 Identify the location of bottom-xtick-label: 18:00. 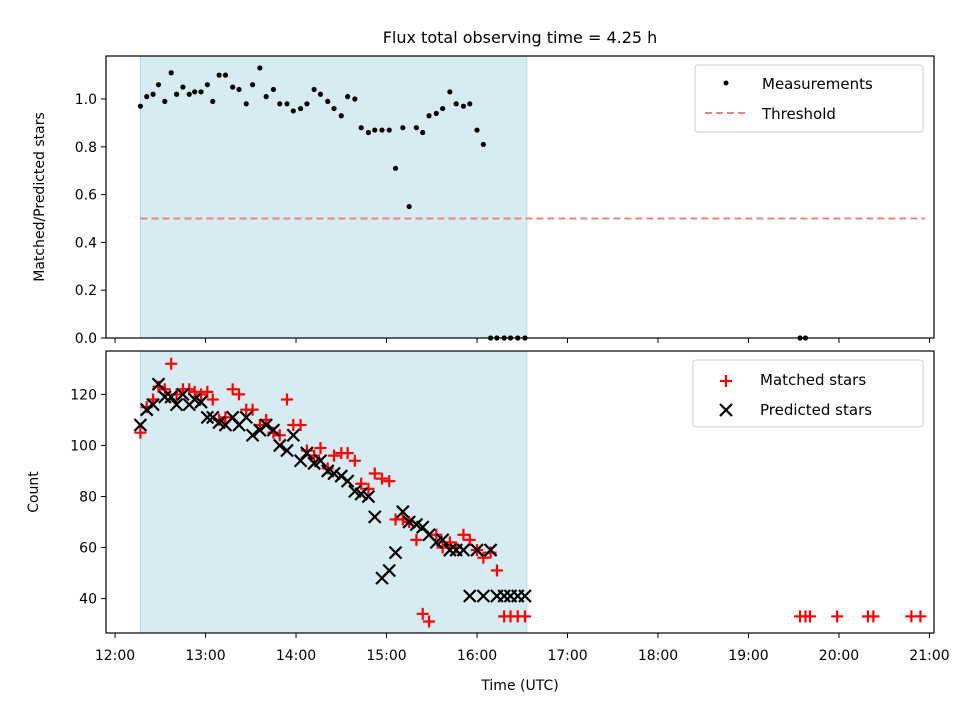
(658, 656).